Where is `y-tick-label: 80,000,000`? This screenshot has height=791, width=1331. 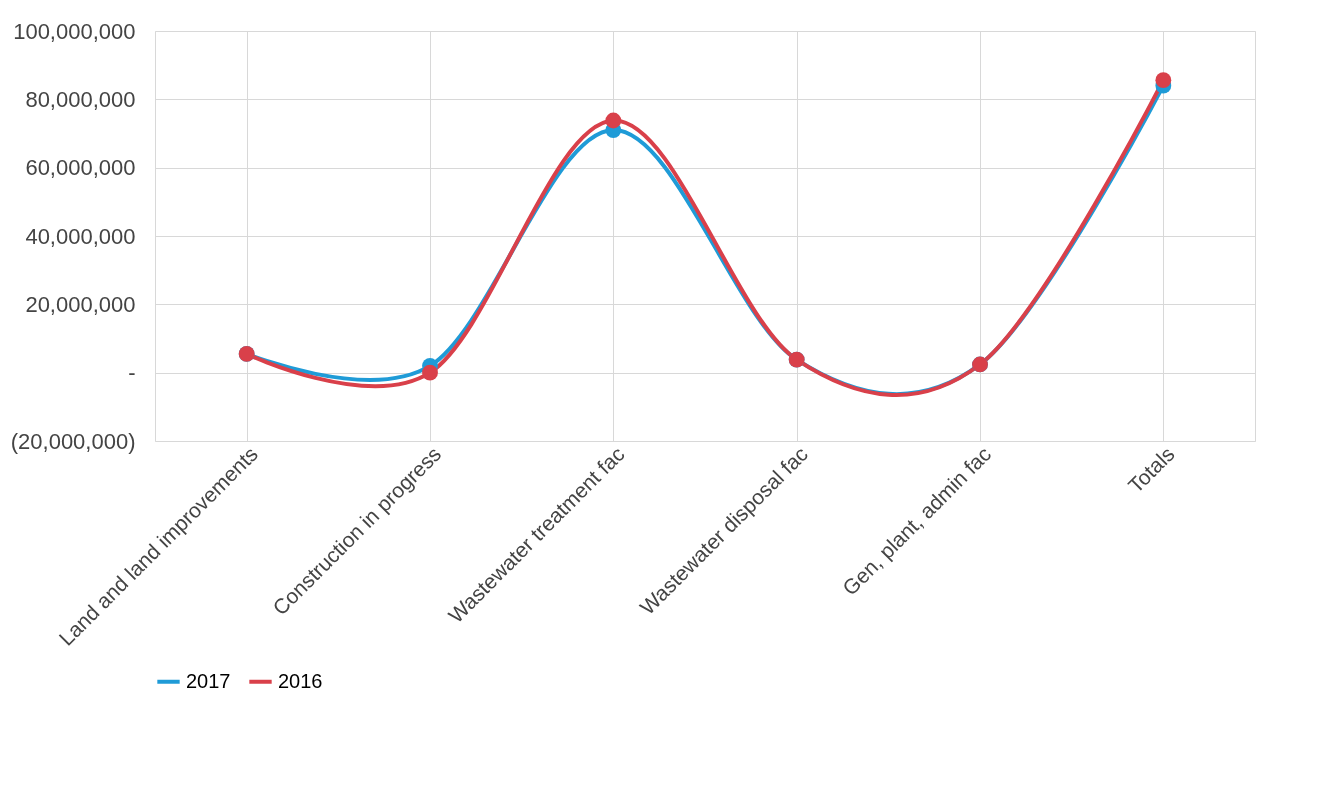 y-tick-label: 80,000,000 is located at coordinates (80, 99).